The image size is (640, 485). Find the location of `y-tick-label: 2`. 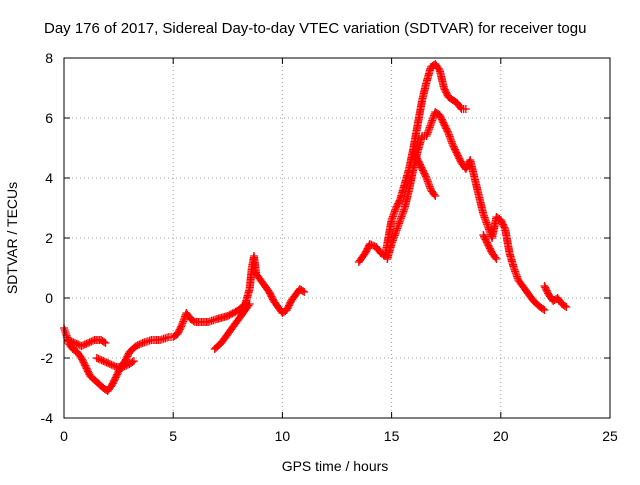

y-tick-label: 2 is located at coordinates (49, 238).